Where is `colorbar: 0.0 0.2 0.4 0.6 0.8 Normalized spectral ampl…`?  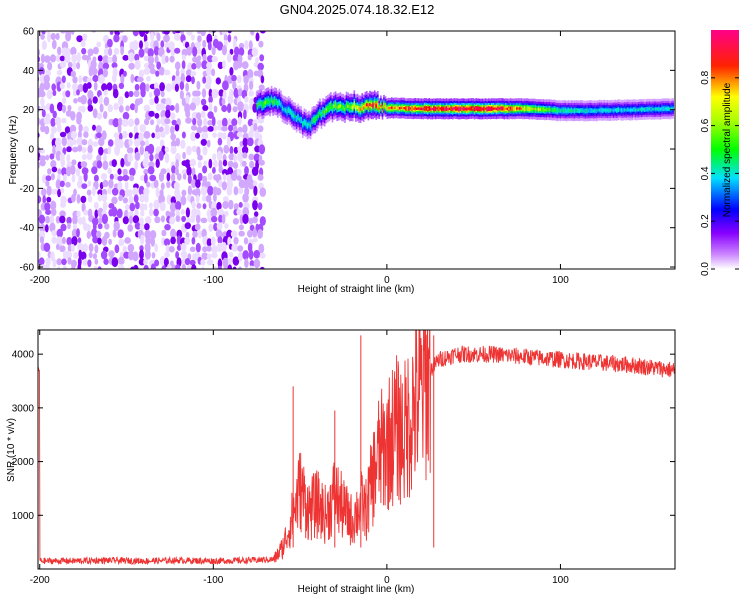
colorbar: 0.0 0.2 0.4 0.6 0.8 Normalized spectral ampl… is located at coordinates (719, 153).